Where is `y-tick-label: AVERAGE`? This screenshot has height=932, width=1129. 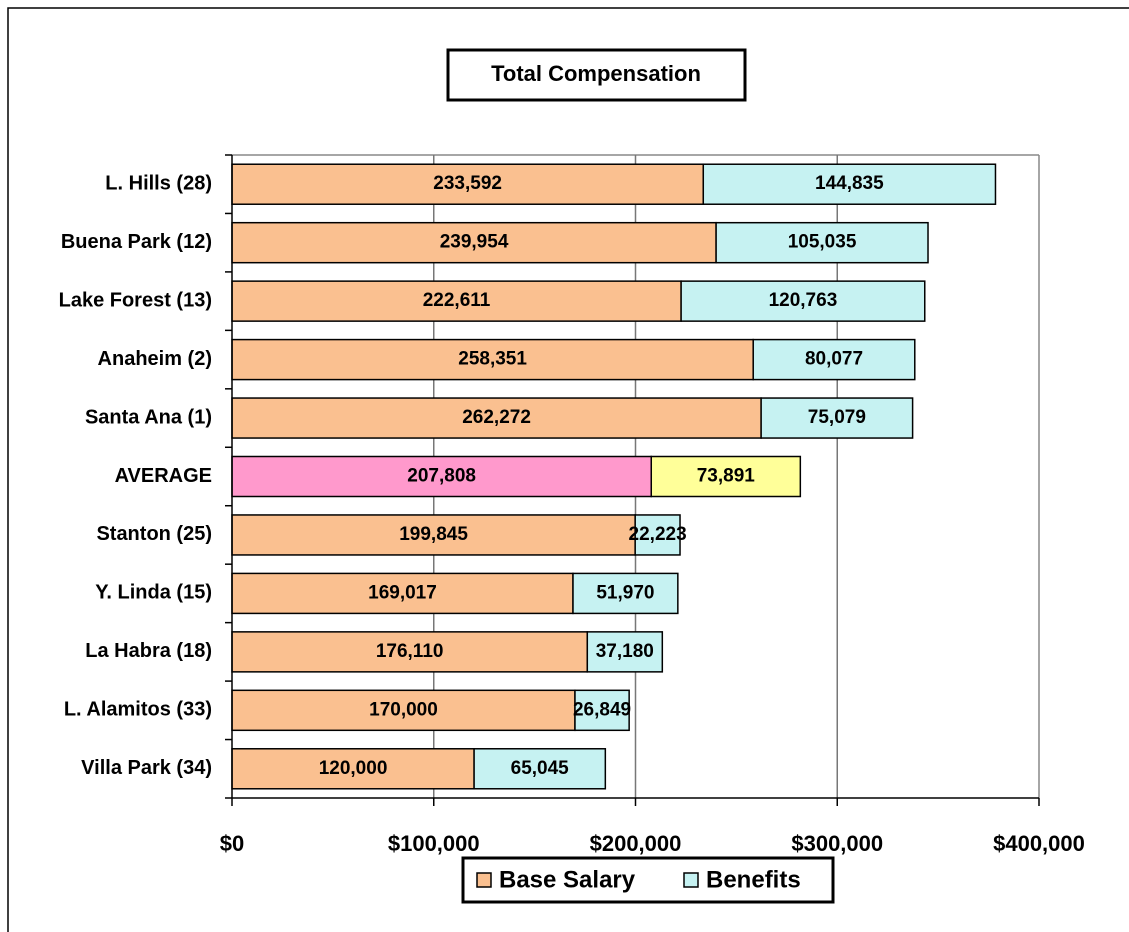
y-tick-label: AVERAGE is located at coordinates (163, 476).